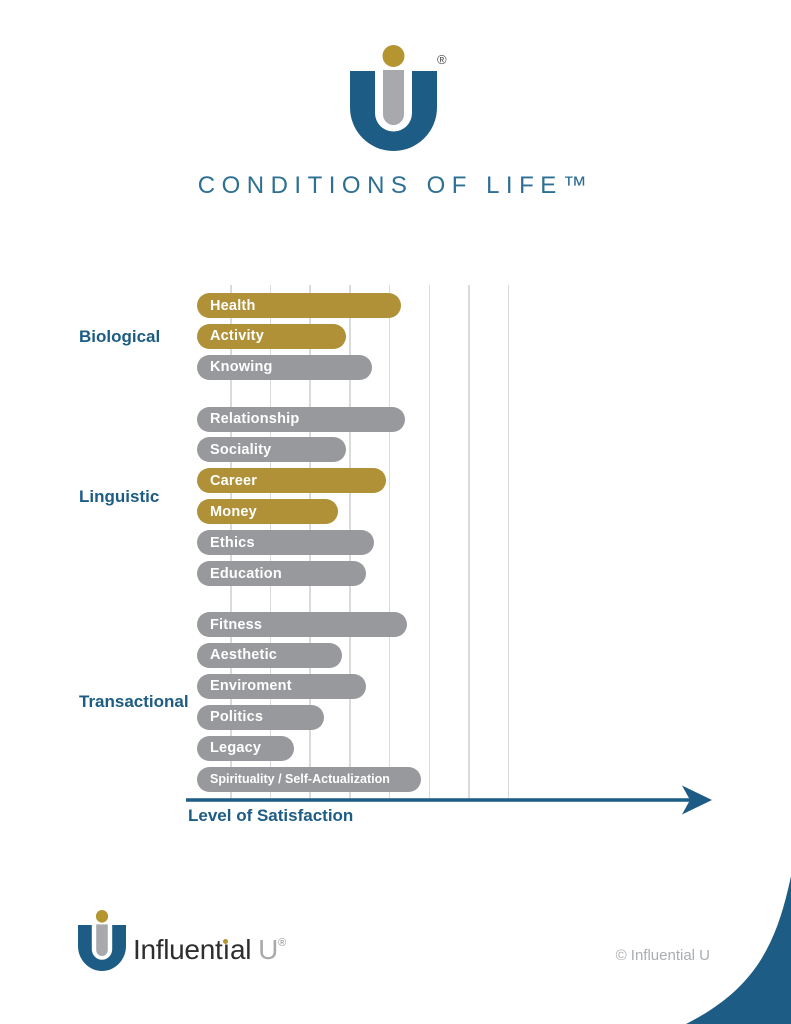  Describe the element at coordinates (662, 955) in the screenshot. I see `copyright-text: © Influential U` at that location.